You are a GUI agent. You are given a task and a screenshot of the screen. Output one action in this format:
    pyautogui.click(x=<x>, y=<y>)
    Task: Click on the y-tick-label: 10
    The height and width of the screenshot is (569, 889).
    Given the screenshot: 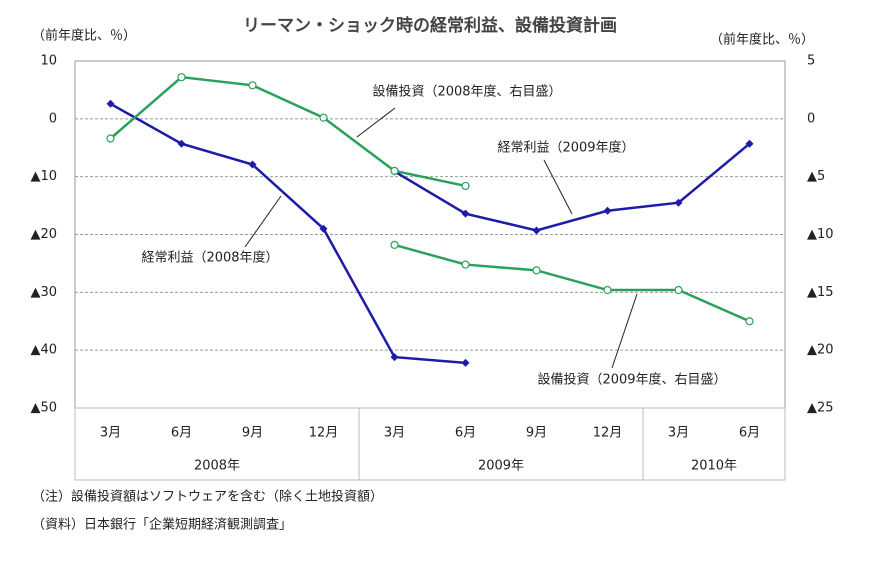 What is the action you would take?
    pyautogui.click(x=48, y=61)
    